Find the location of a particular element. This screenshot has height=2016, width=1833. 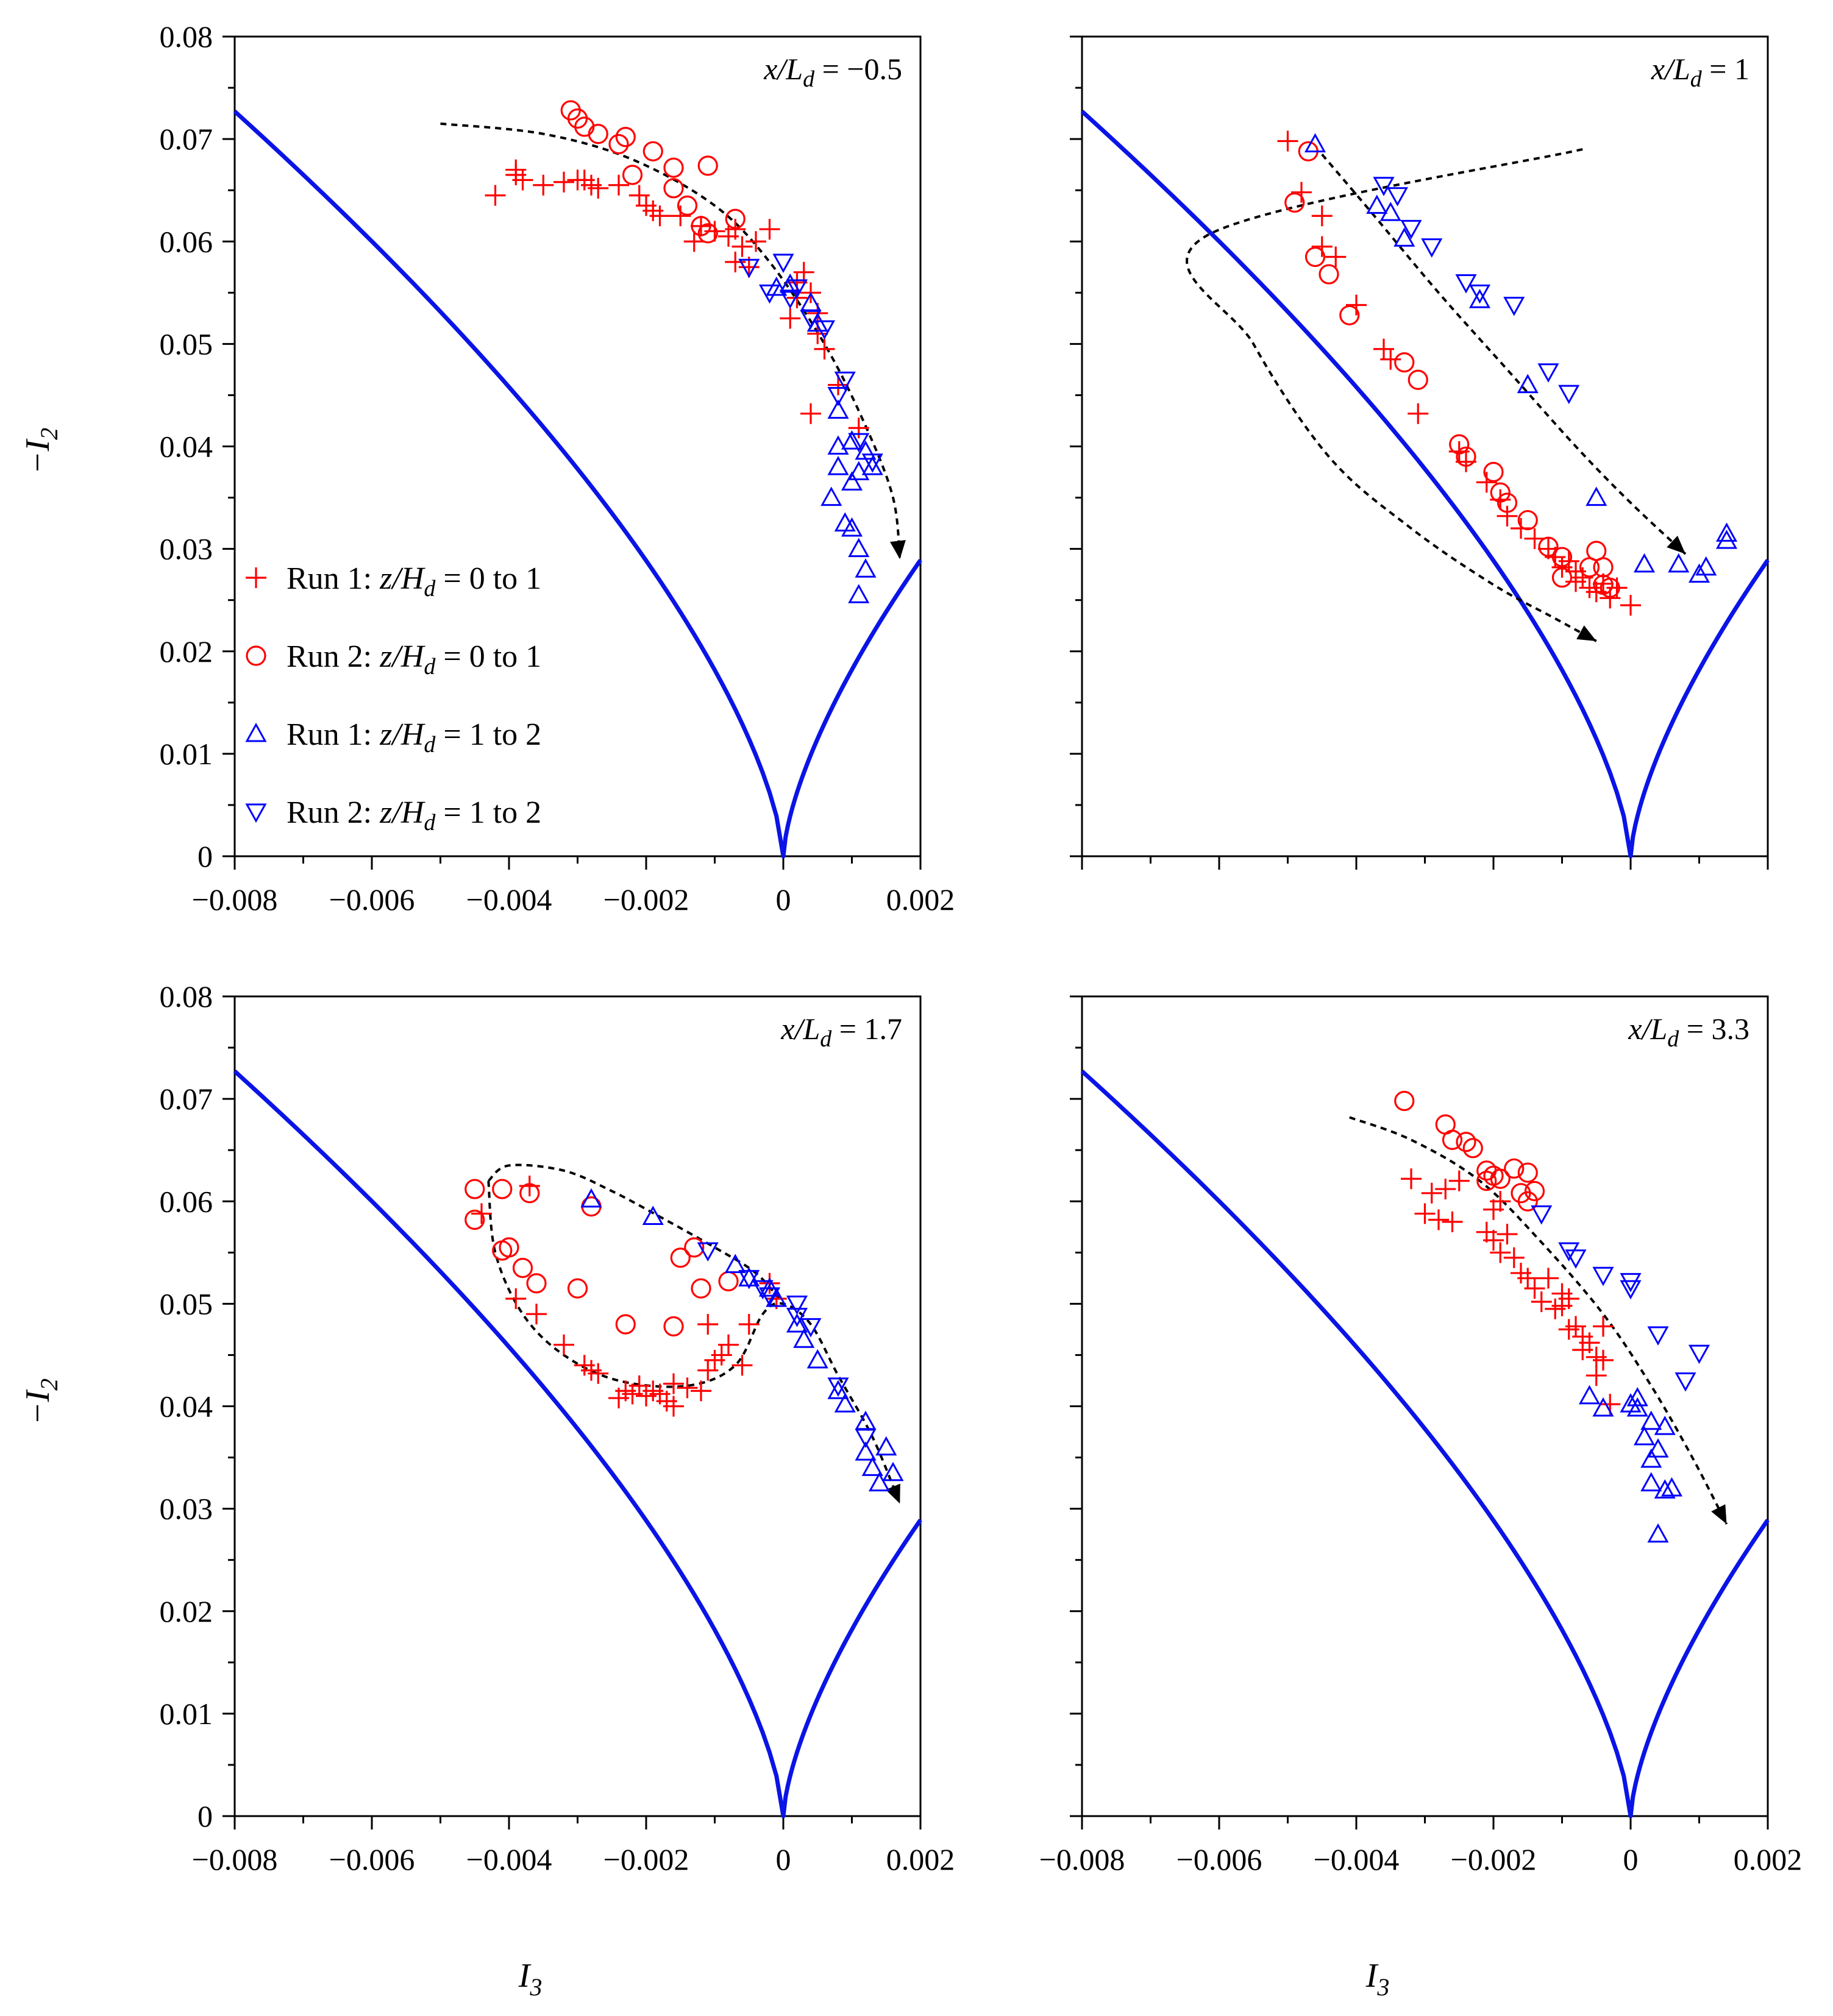

series-plus is located at coordinates (1459, 373).